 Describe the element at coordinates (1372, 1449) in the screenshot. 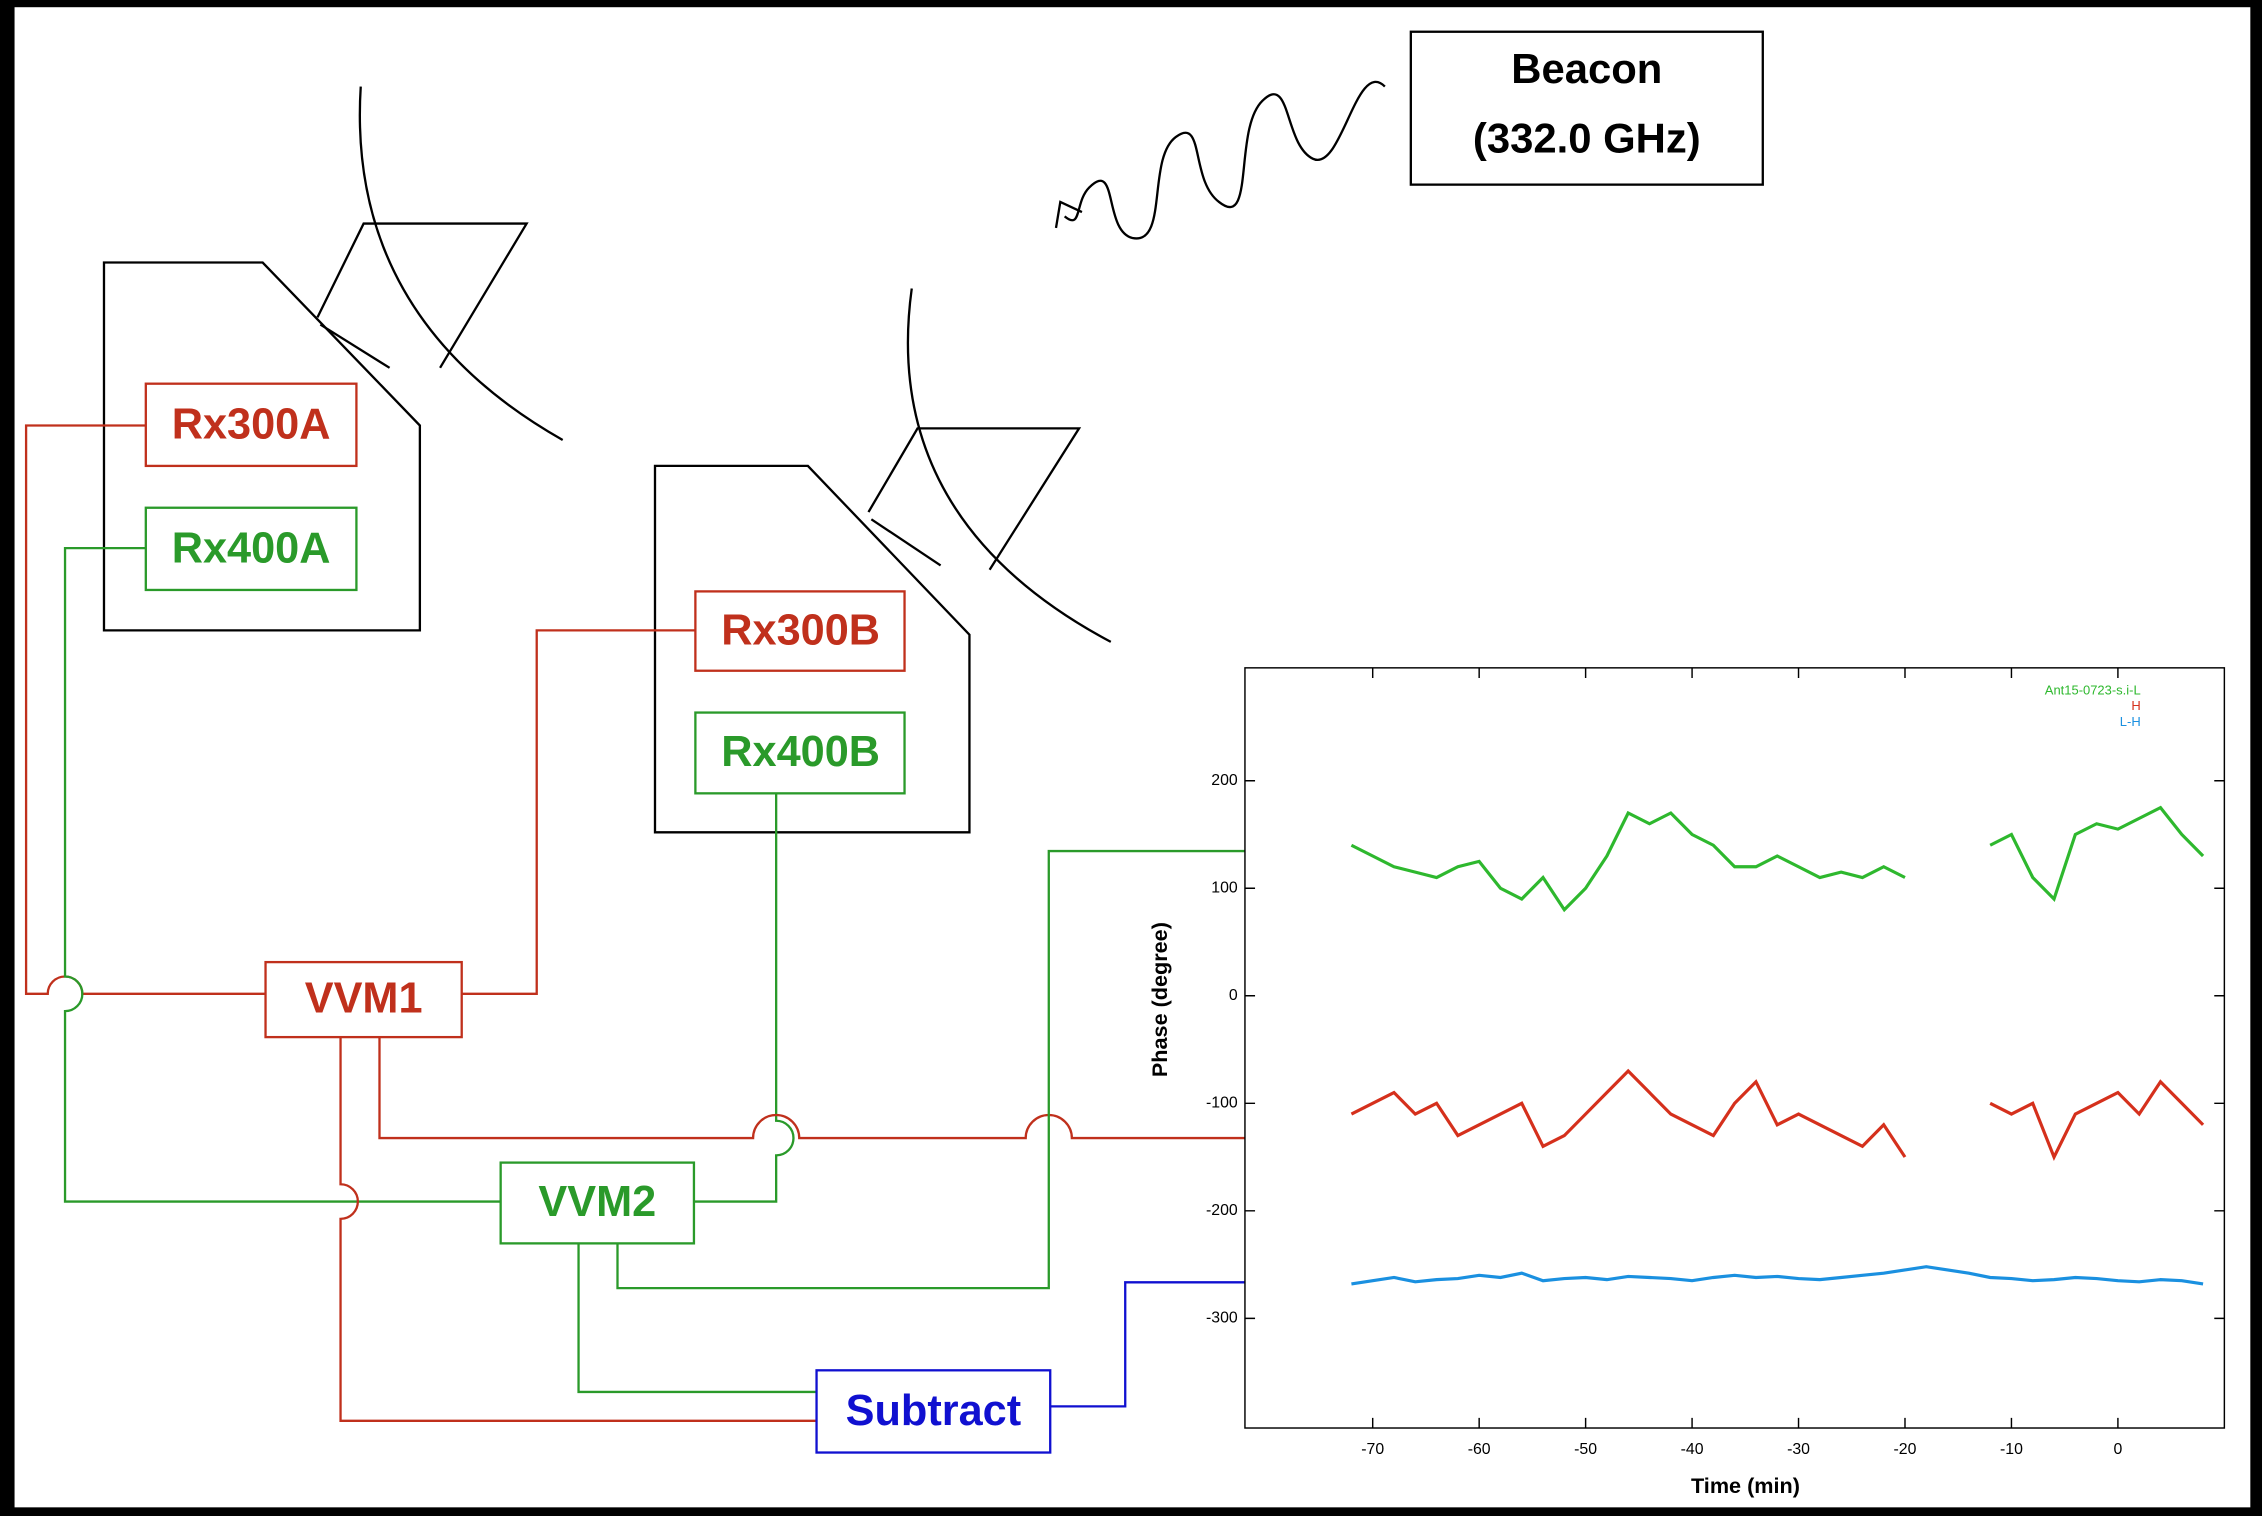

I see `x-tick-label: -70` at that location.